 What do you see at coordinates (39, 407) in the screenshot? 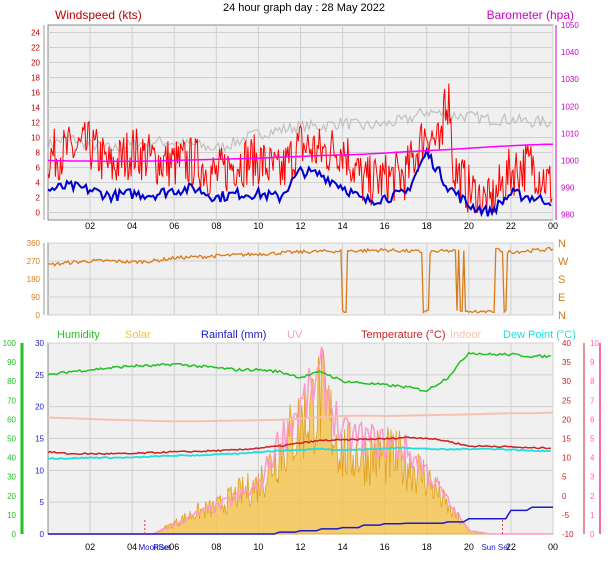
I see `rain-y-tick-label: 20` at bounding box center [39, 407].